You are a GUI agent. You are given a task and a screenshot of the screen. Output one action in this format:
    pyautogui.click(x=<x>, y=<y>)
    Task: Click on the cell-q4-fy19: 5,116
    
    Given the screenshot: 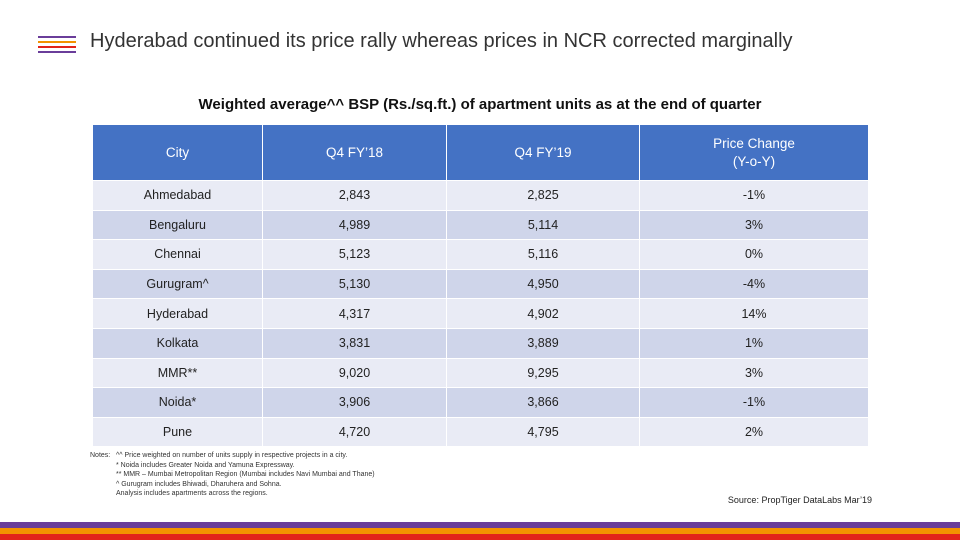 What is the action you would take?
    pyautogui.click(x=543, y=254)
    